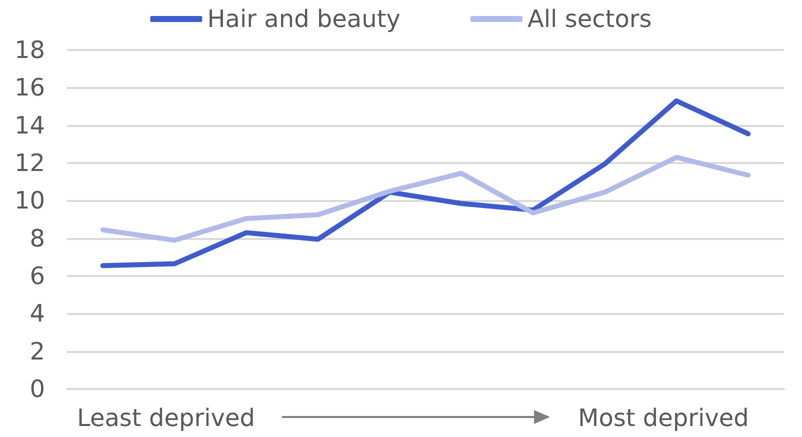 Image resolution: width=802 pixels, height=437 pixels. Describe the element at coordinates (29, 200) in the screenshot. I see `y-tick-label: 10` at that location.